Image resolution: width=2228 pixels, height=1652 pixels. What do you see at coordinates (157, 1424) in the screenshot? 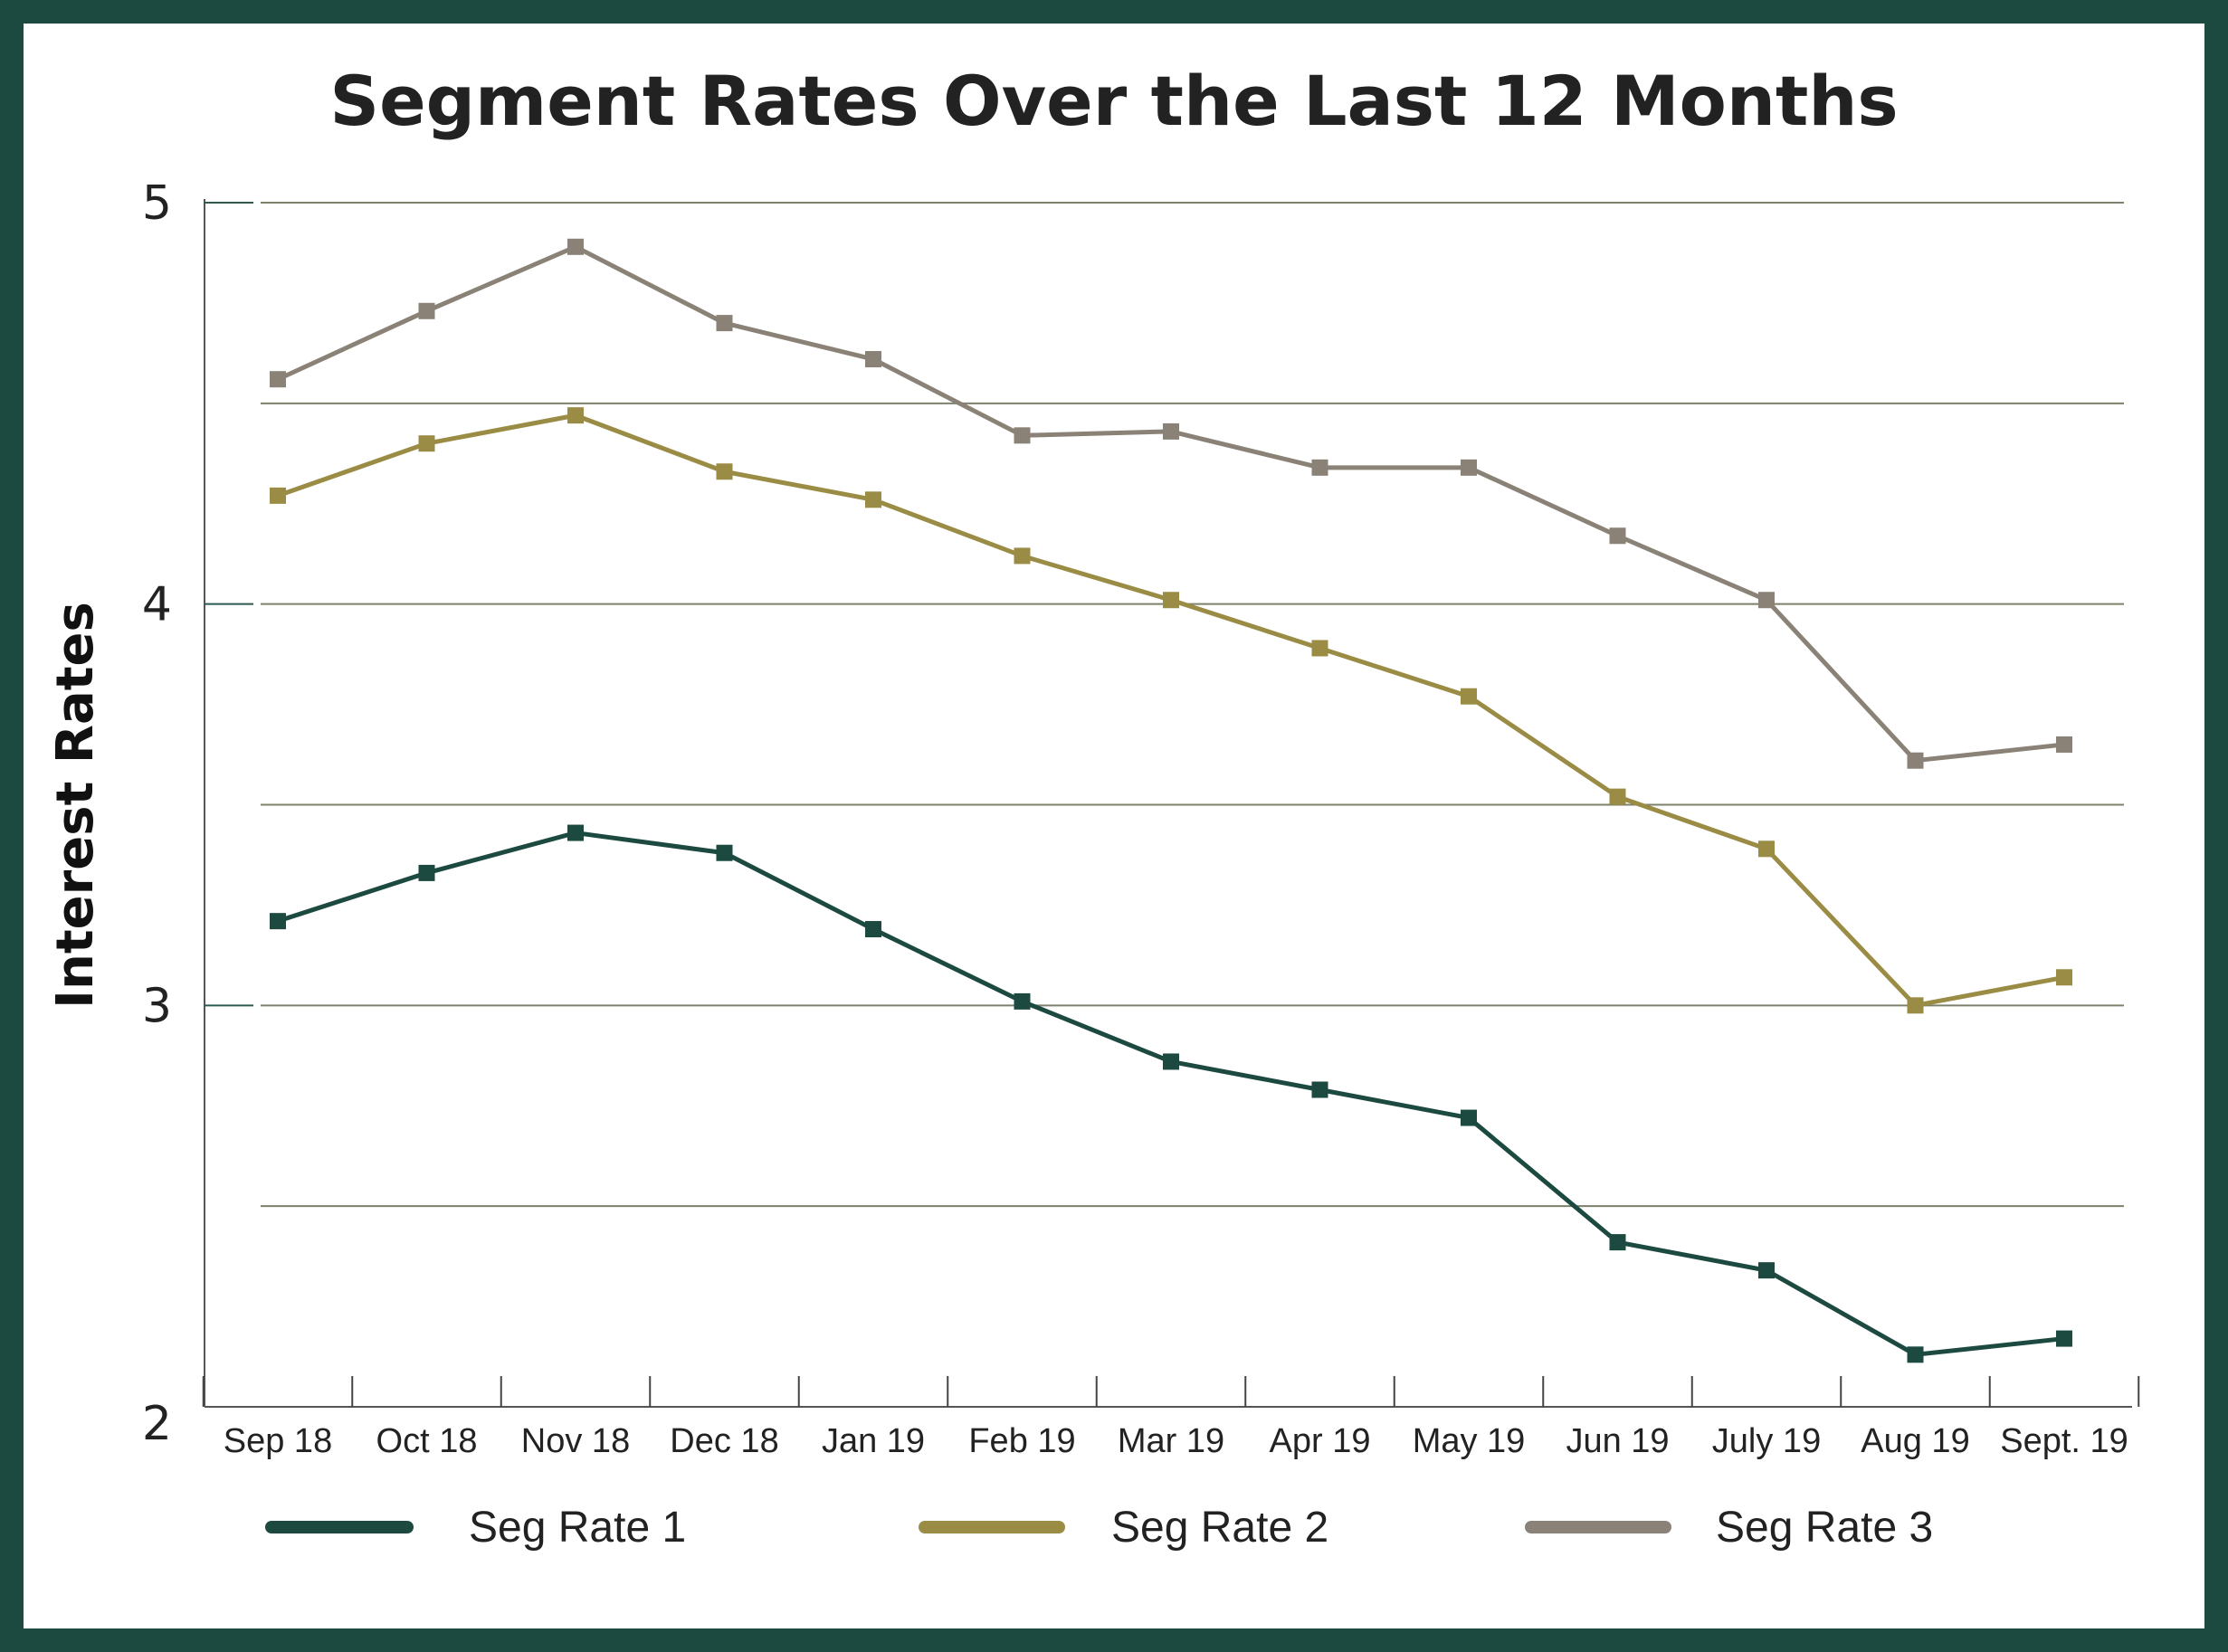
I see `y-tick-label: 2` at bounding box center [157, 1424].